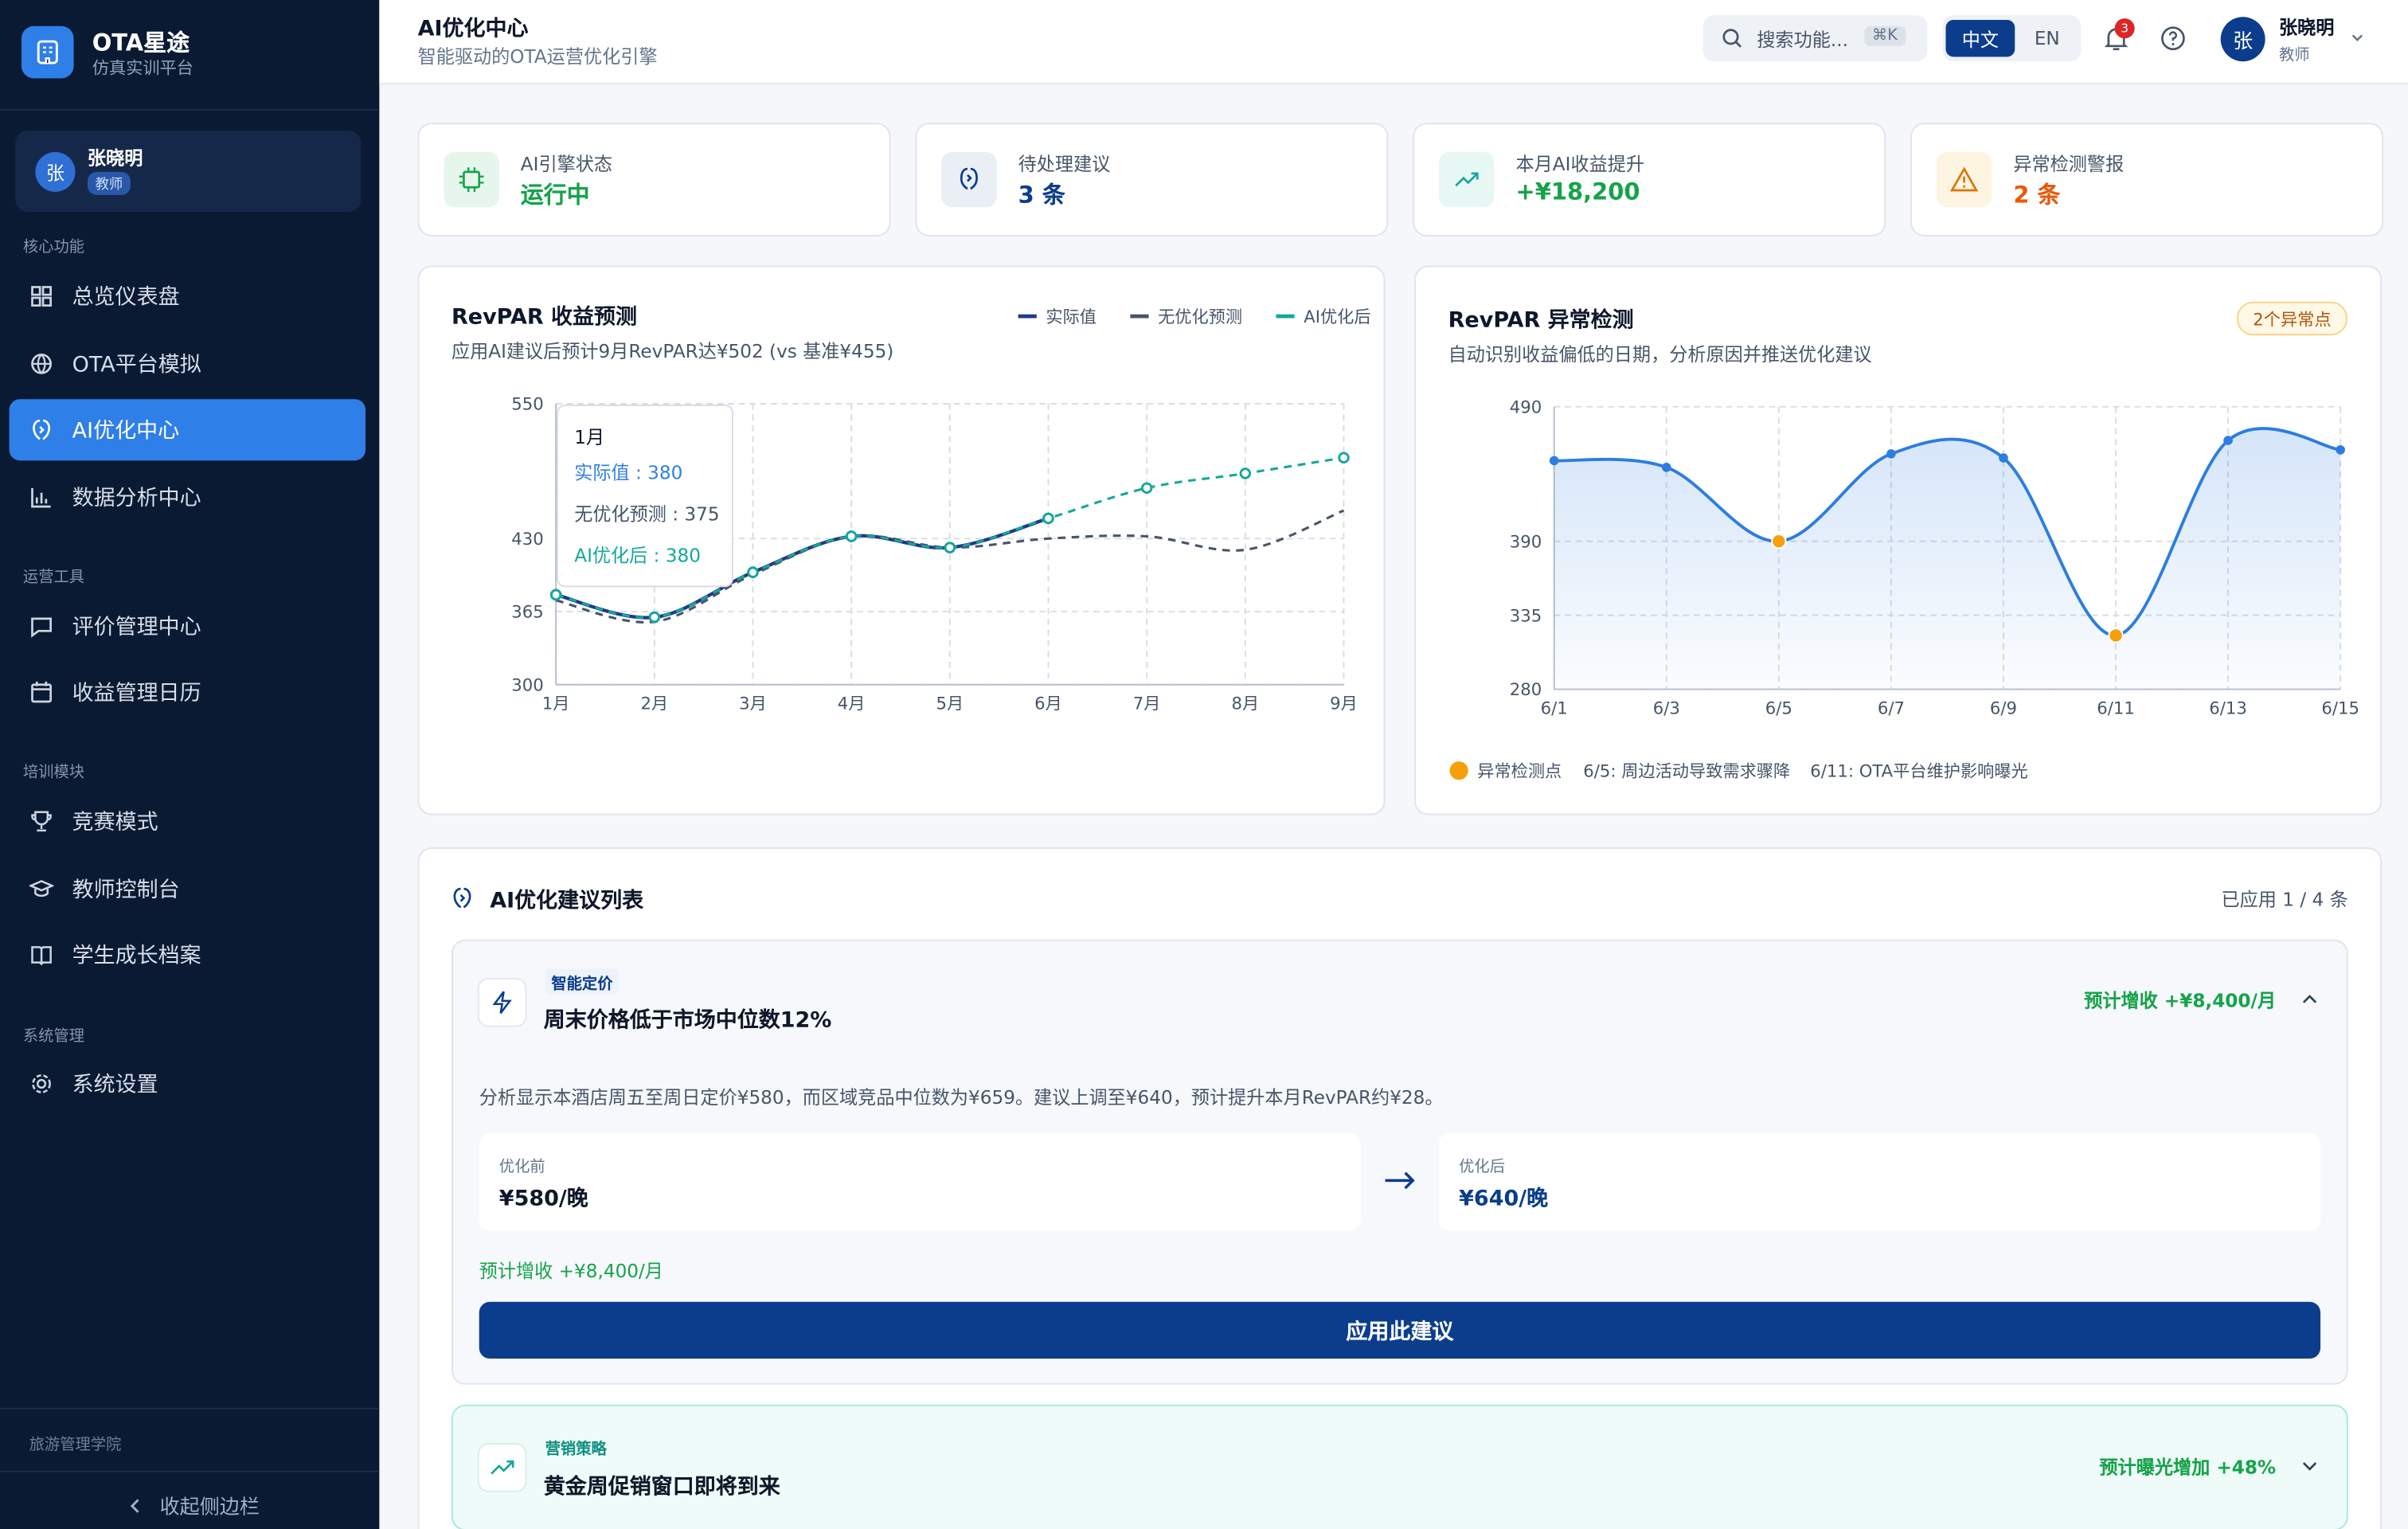  I want to click on shortcut-hint: ⌘K, so click(1885, 35).